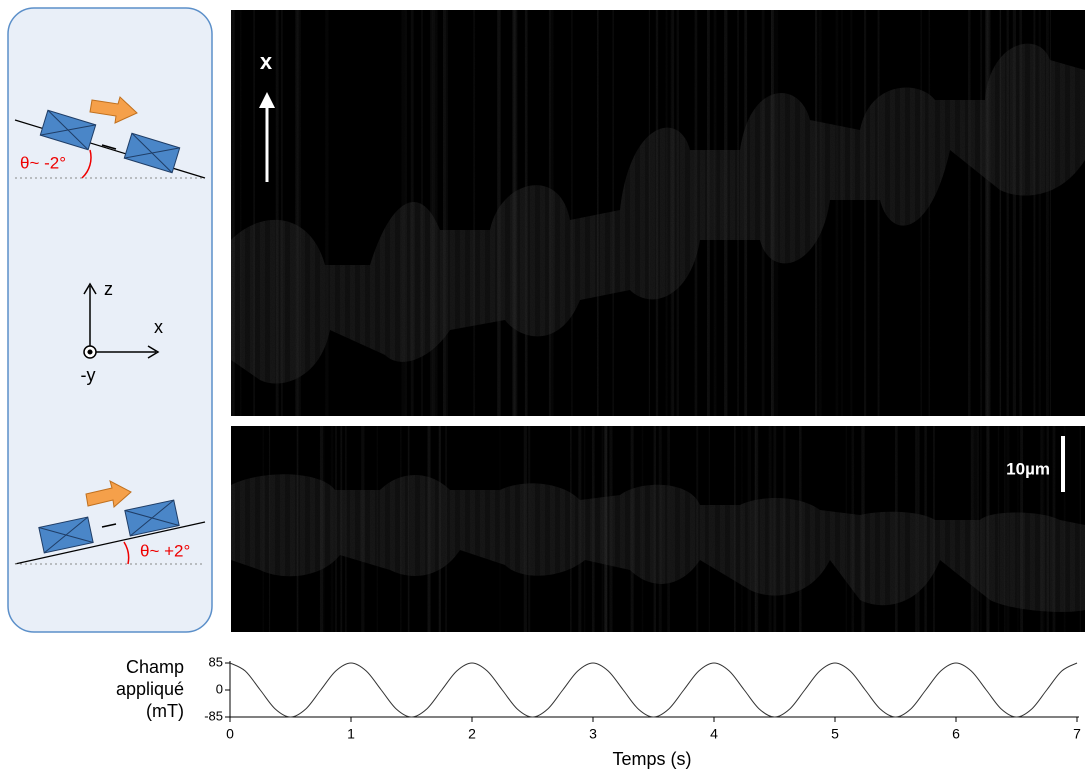 This screenshot has width=1086, height=776. What do you see at coordinates (165, 711) in the screenshot?
I see `y-axis-label: (mT)` at bounding box center [165, 711].